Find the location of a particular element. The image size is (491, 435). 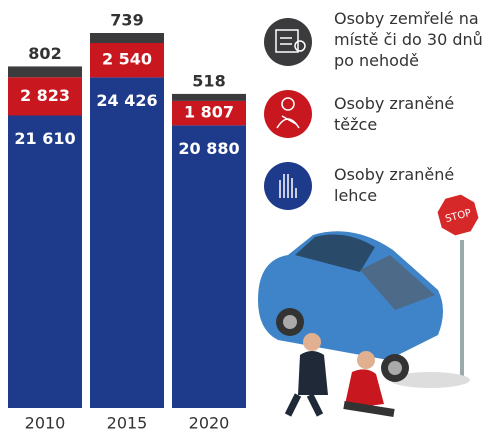

value-label: 20 880 is located at coordinates (208, 148).